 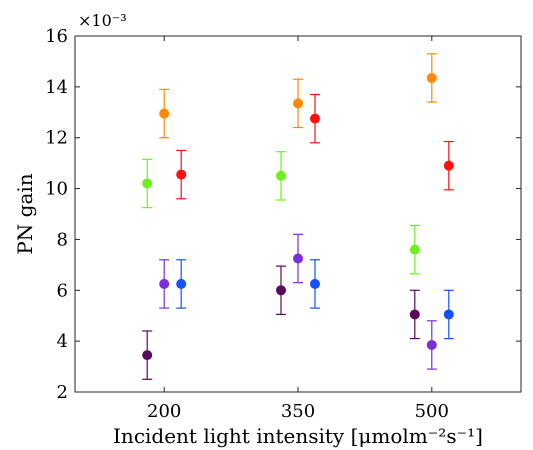 I want to click on y-tick-label: 16, so click(x=56, y=36).